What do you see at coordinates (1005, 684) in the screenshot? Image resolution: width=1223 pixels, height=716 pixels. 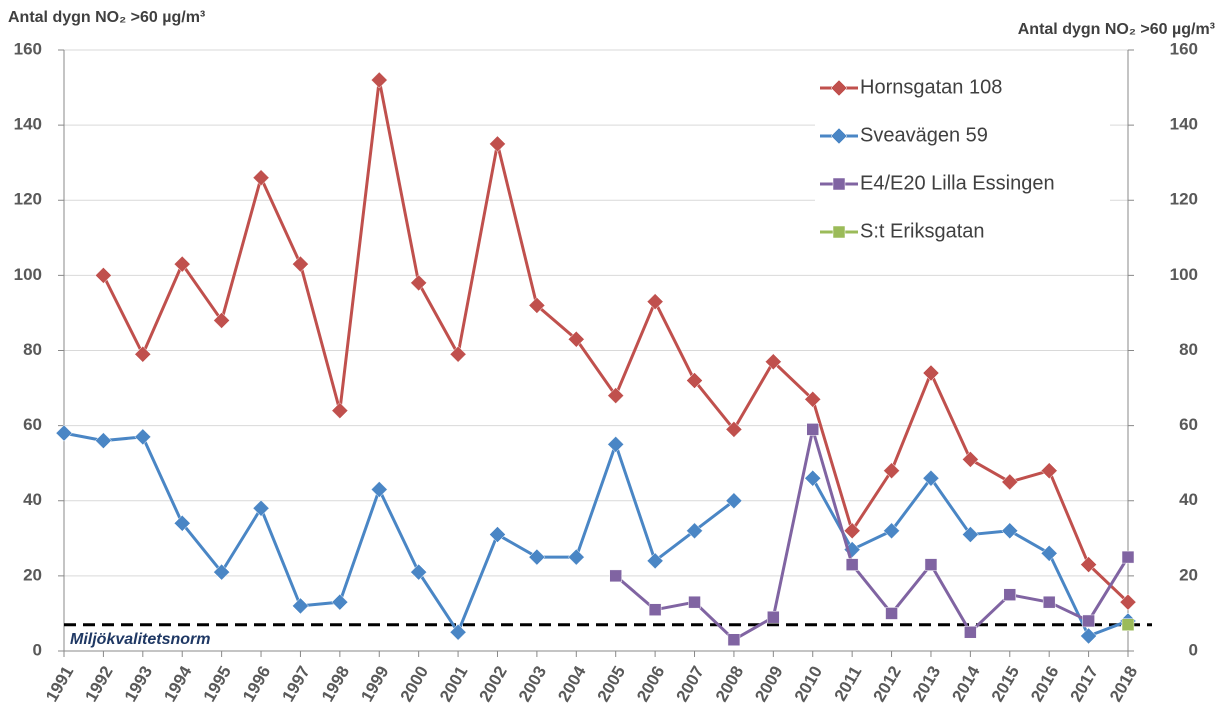 I see `x-tick-label: 2015` at bounding box center [1005, 684].